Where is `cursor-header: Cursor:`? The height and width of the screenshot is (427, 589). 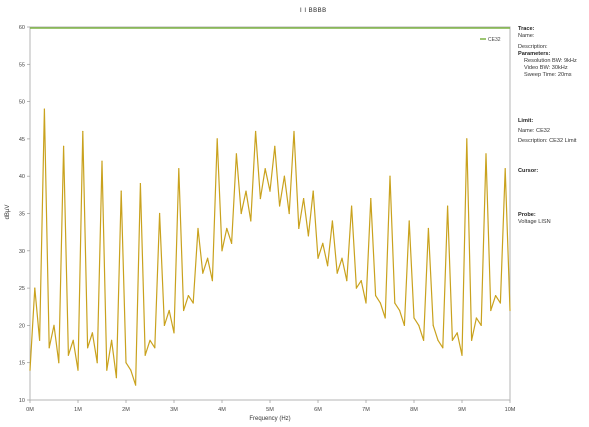 cursor-header: Cursor: is located at coordinates (528, 171).